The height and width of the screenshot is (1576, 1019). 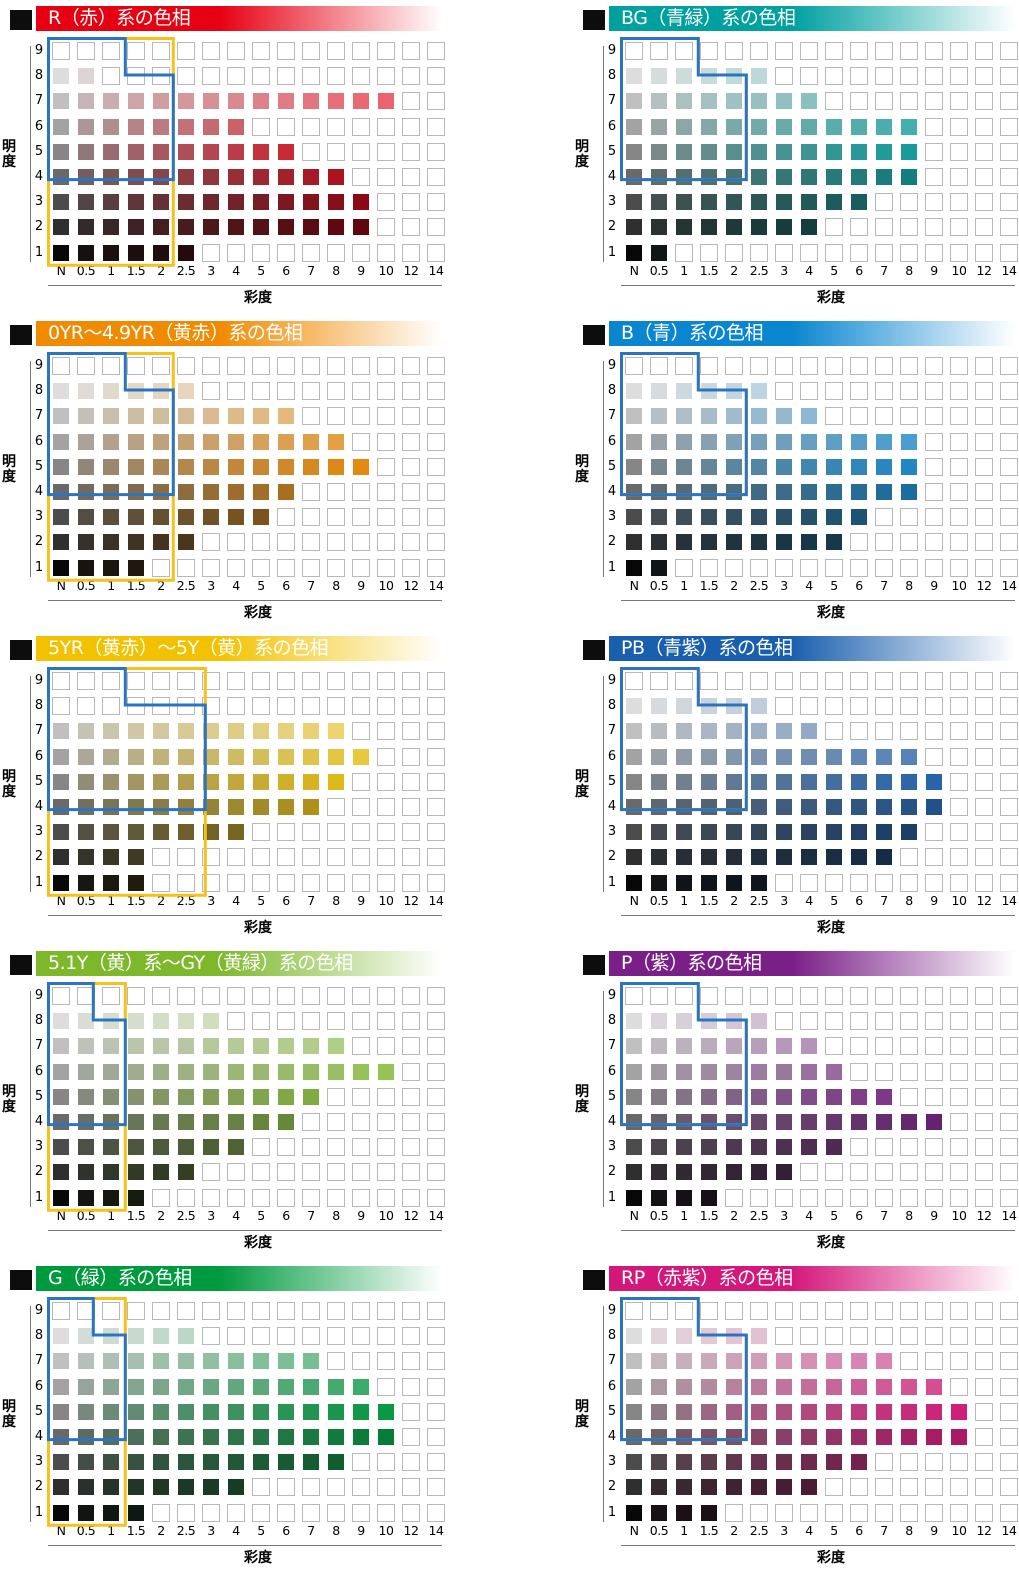 What do you see at coordinates (603, 1414) in the screenshot?
I see `value-axis-line` at bounding box center [603, 1414].